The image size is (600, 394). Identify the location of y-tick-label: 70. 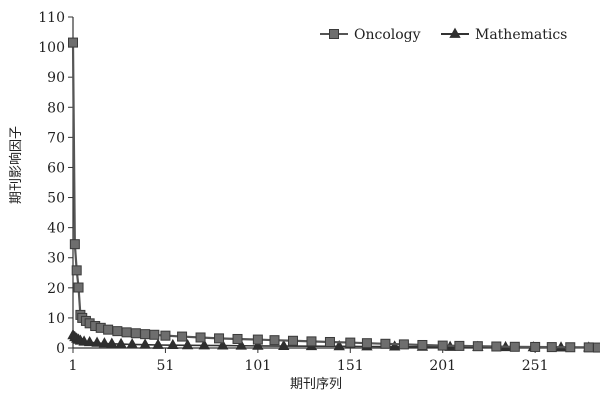
(56, 138).